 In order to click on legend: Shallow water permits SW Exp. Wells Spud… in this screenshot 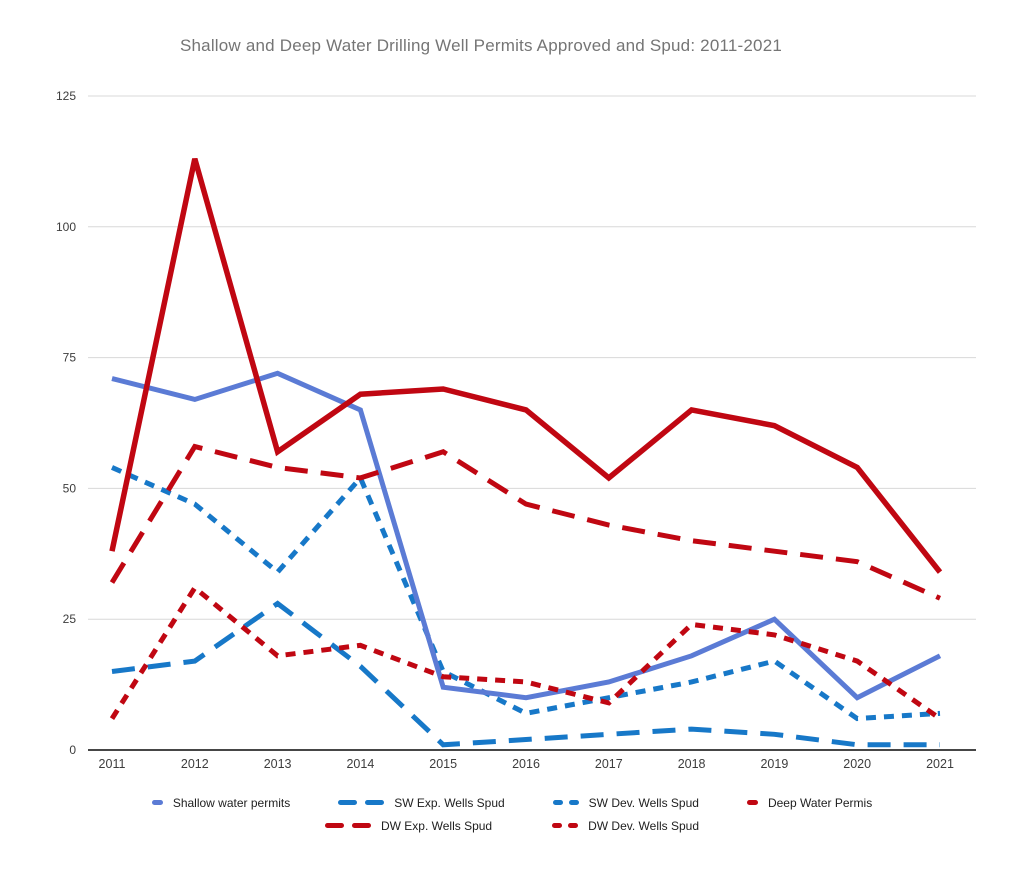, I will do `click(512, 814)`.